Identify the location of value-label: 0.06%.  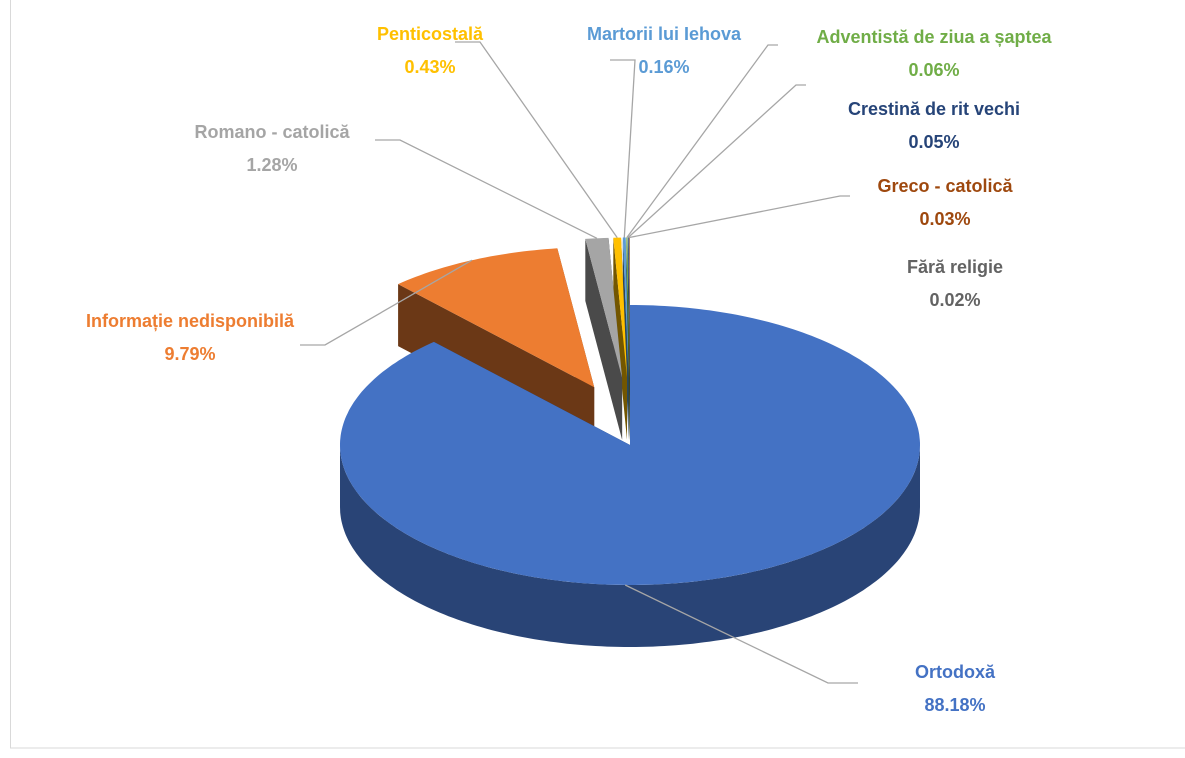
(933, 70).